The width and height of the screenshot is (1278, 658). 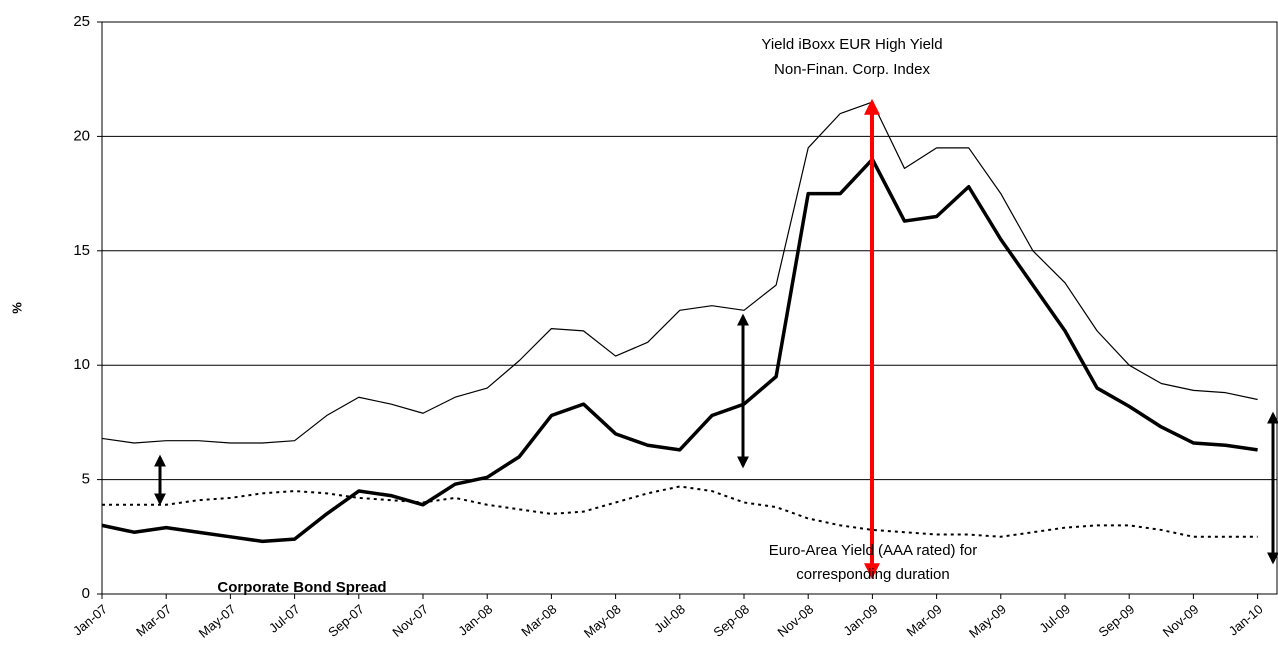 What do you see at coordinates (86, 593) in the screenshot?
I see `y-tick-label: 0` at bounding box center [86, 593].